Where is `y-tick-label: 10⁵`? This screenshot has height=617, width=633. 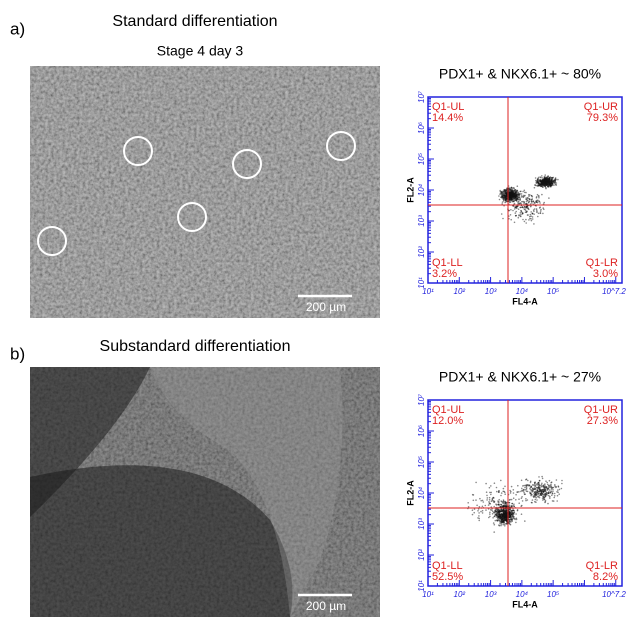 y-tick-label: 10⁵ is located at coordinates (421, 461).